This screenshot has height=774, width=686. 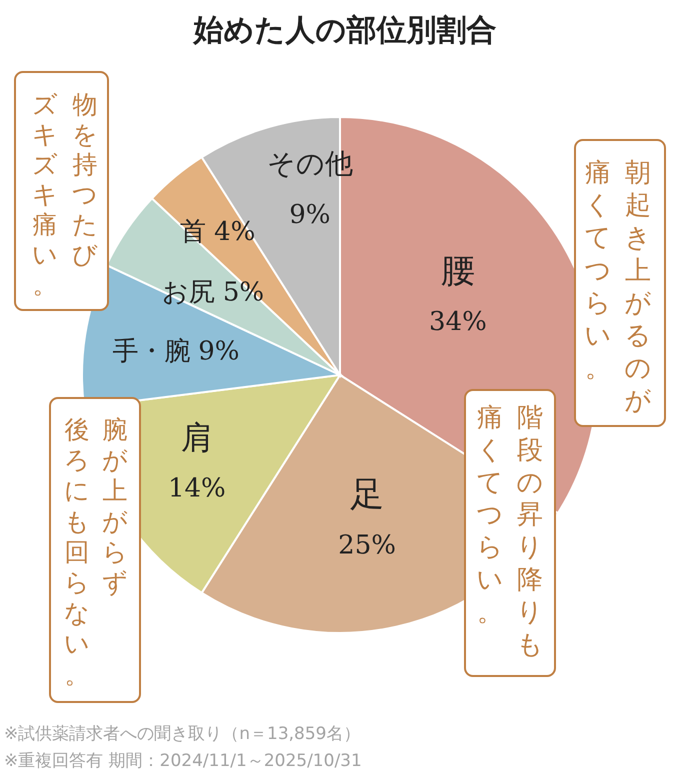 What do you see at coordinates (151, 351) in the screenshot?
I see `slice-label: 手・腕` at bounding box center [151, 351].